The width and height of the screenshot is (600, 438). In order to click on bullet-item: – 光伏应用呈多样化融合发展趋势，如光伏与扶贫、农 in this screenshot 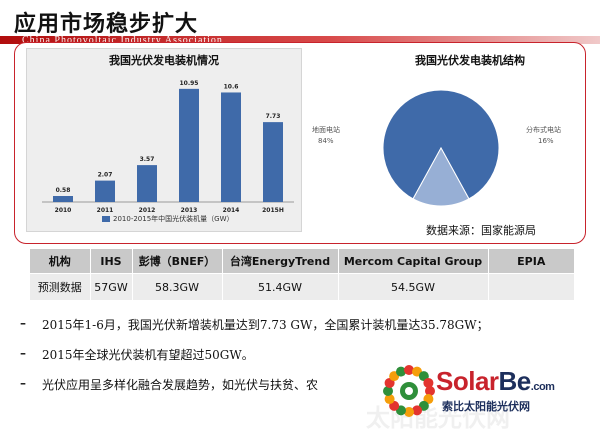, I will do `click(305, 391)`.